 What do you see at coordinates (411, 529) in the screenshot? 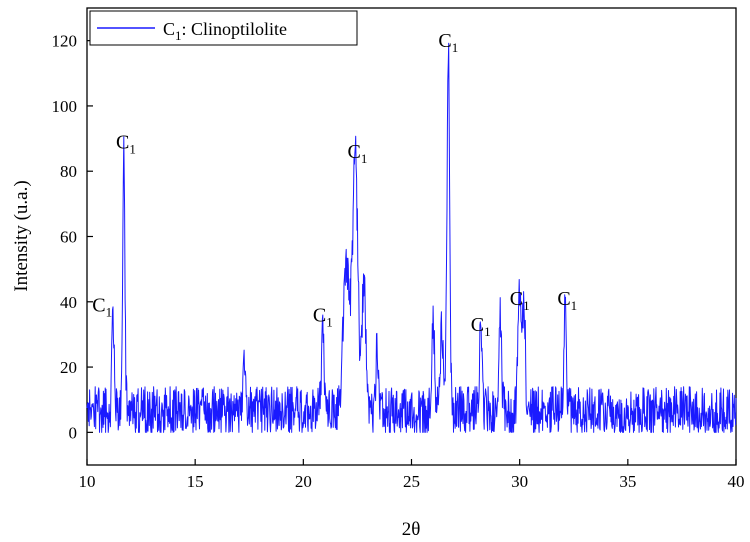
I see `x-axis-title: 2θ` at bounding box center [411, 529].